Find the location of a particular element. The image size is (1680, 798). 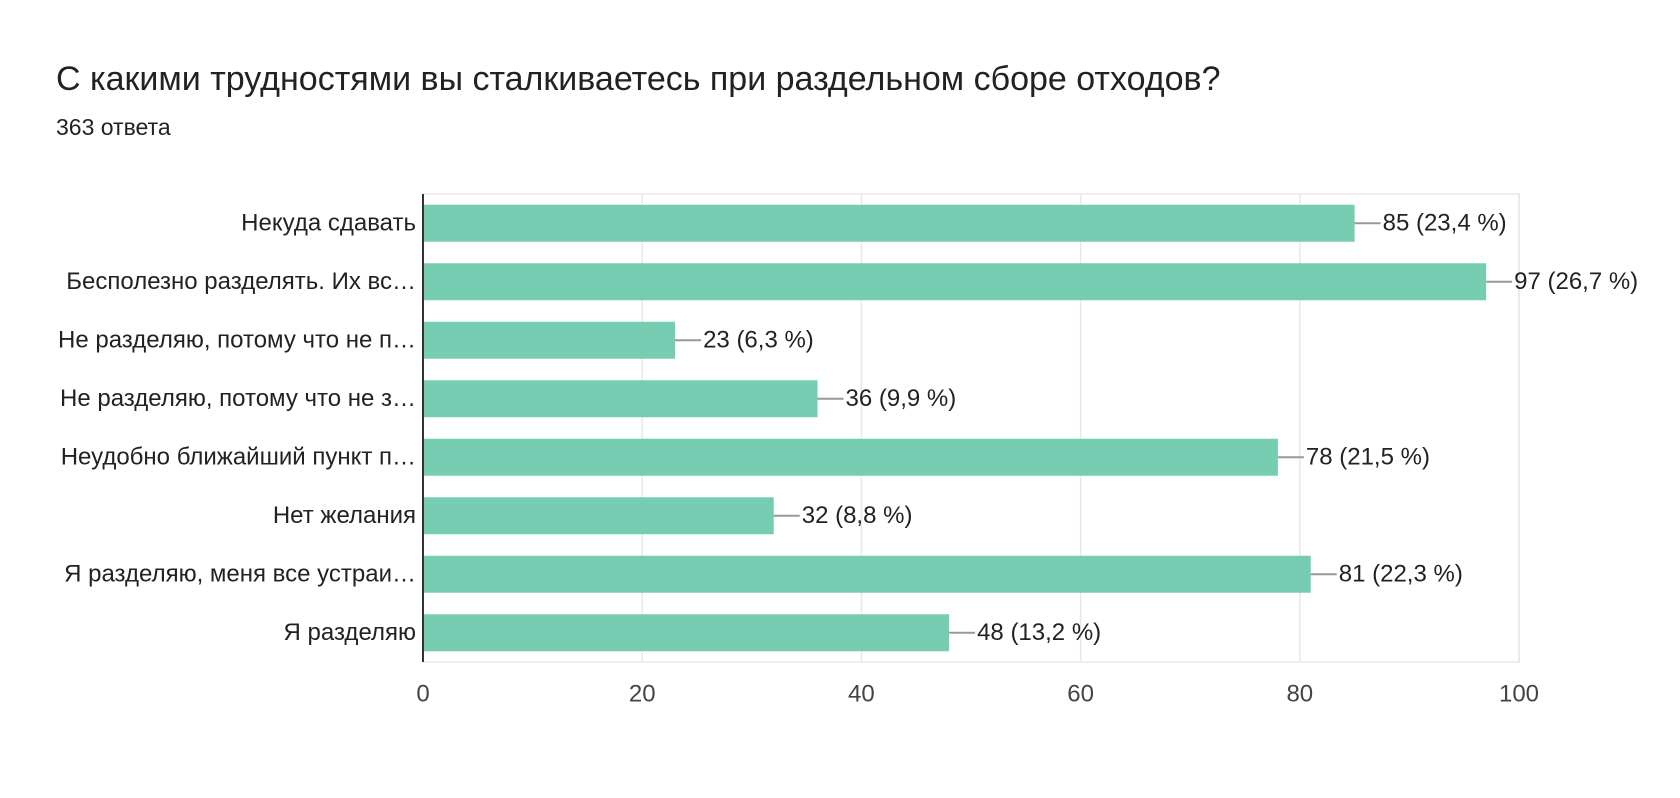

value-label: 23 (6,3 %) is located at coordinates (758, 340).